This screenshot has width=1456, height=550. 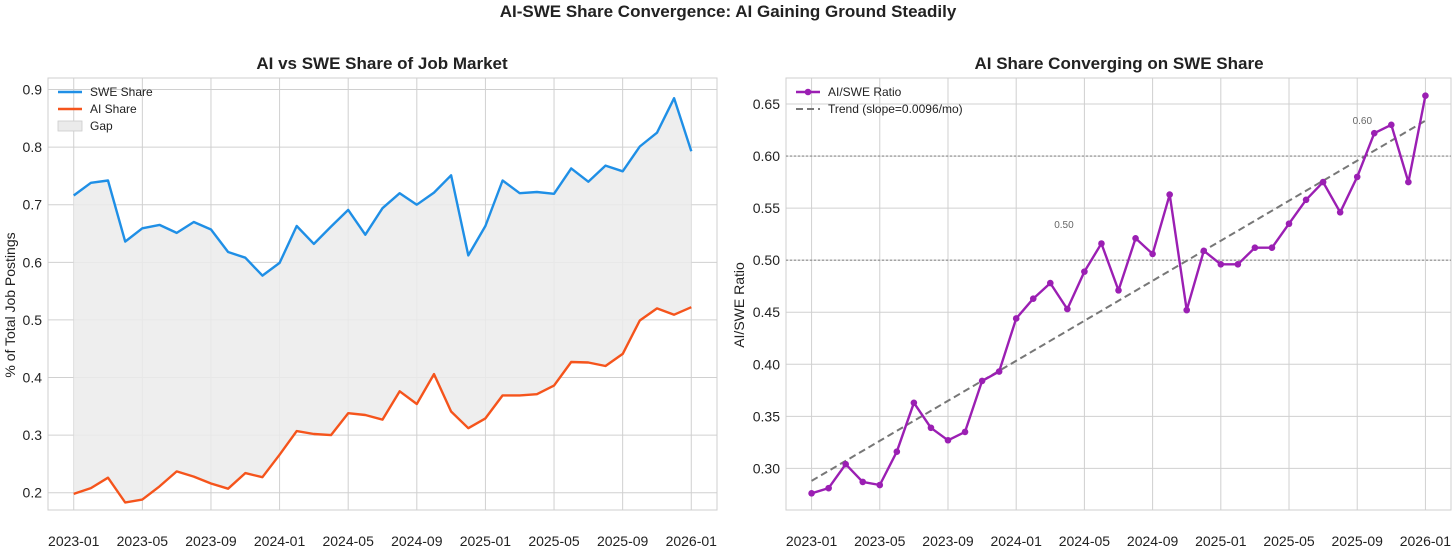 What do you see at coordinates (766, 312) in the screenshot?
I see `right-chart-ytick-label: 0.45` at bounding box center [766, 312].